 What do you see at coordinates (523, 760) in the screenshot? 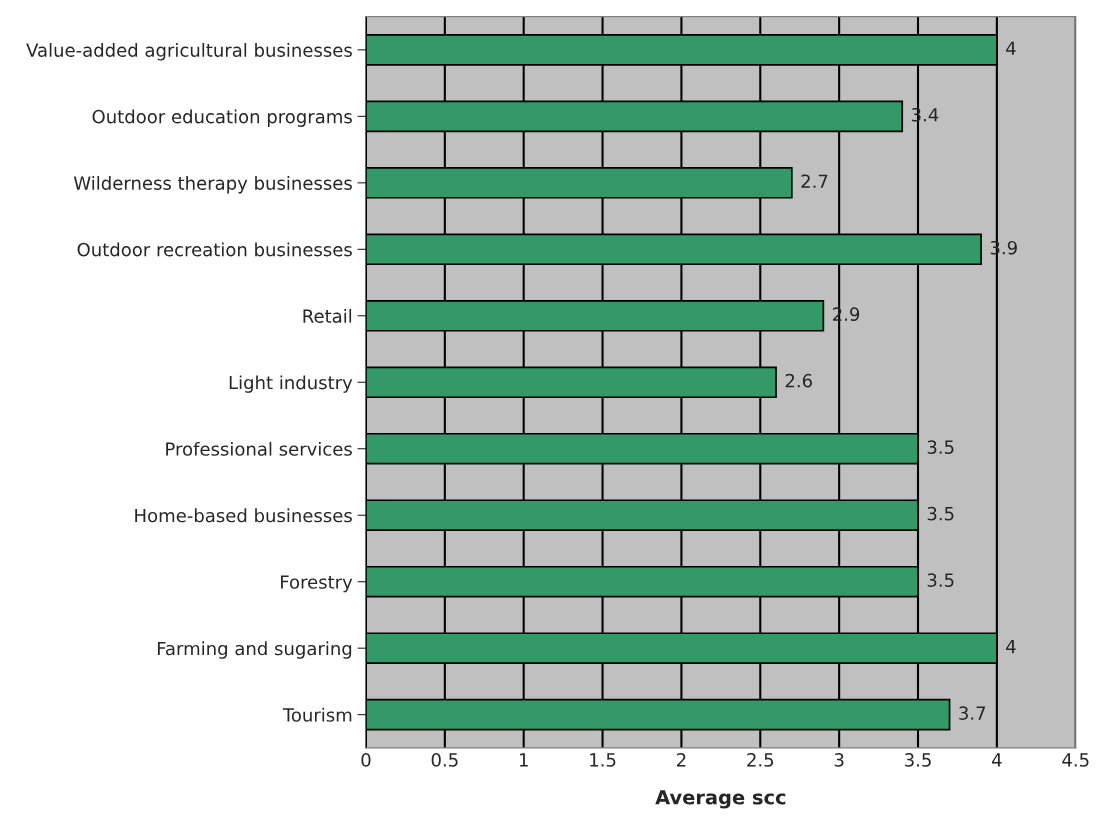
I see `x-tick-label: 1` at bounding box center [523, 760].